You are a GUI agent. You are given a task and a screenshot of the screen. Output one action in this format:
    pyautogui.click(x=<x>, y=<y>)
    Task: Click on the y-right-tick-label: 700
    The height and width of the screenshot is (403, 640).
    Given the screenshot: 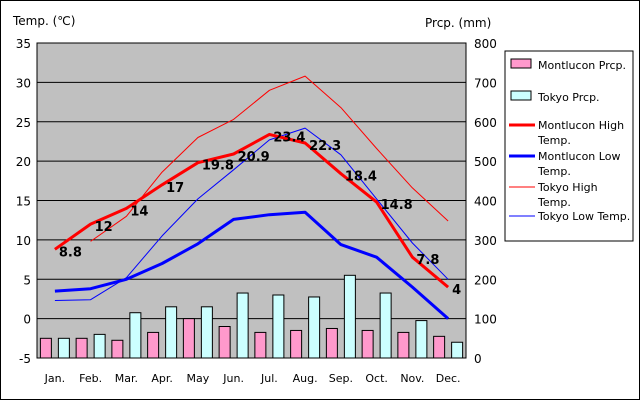 What is the action you would take?
    pyautogui.click(x=485, y=83)
    